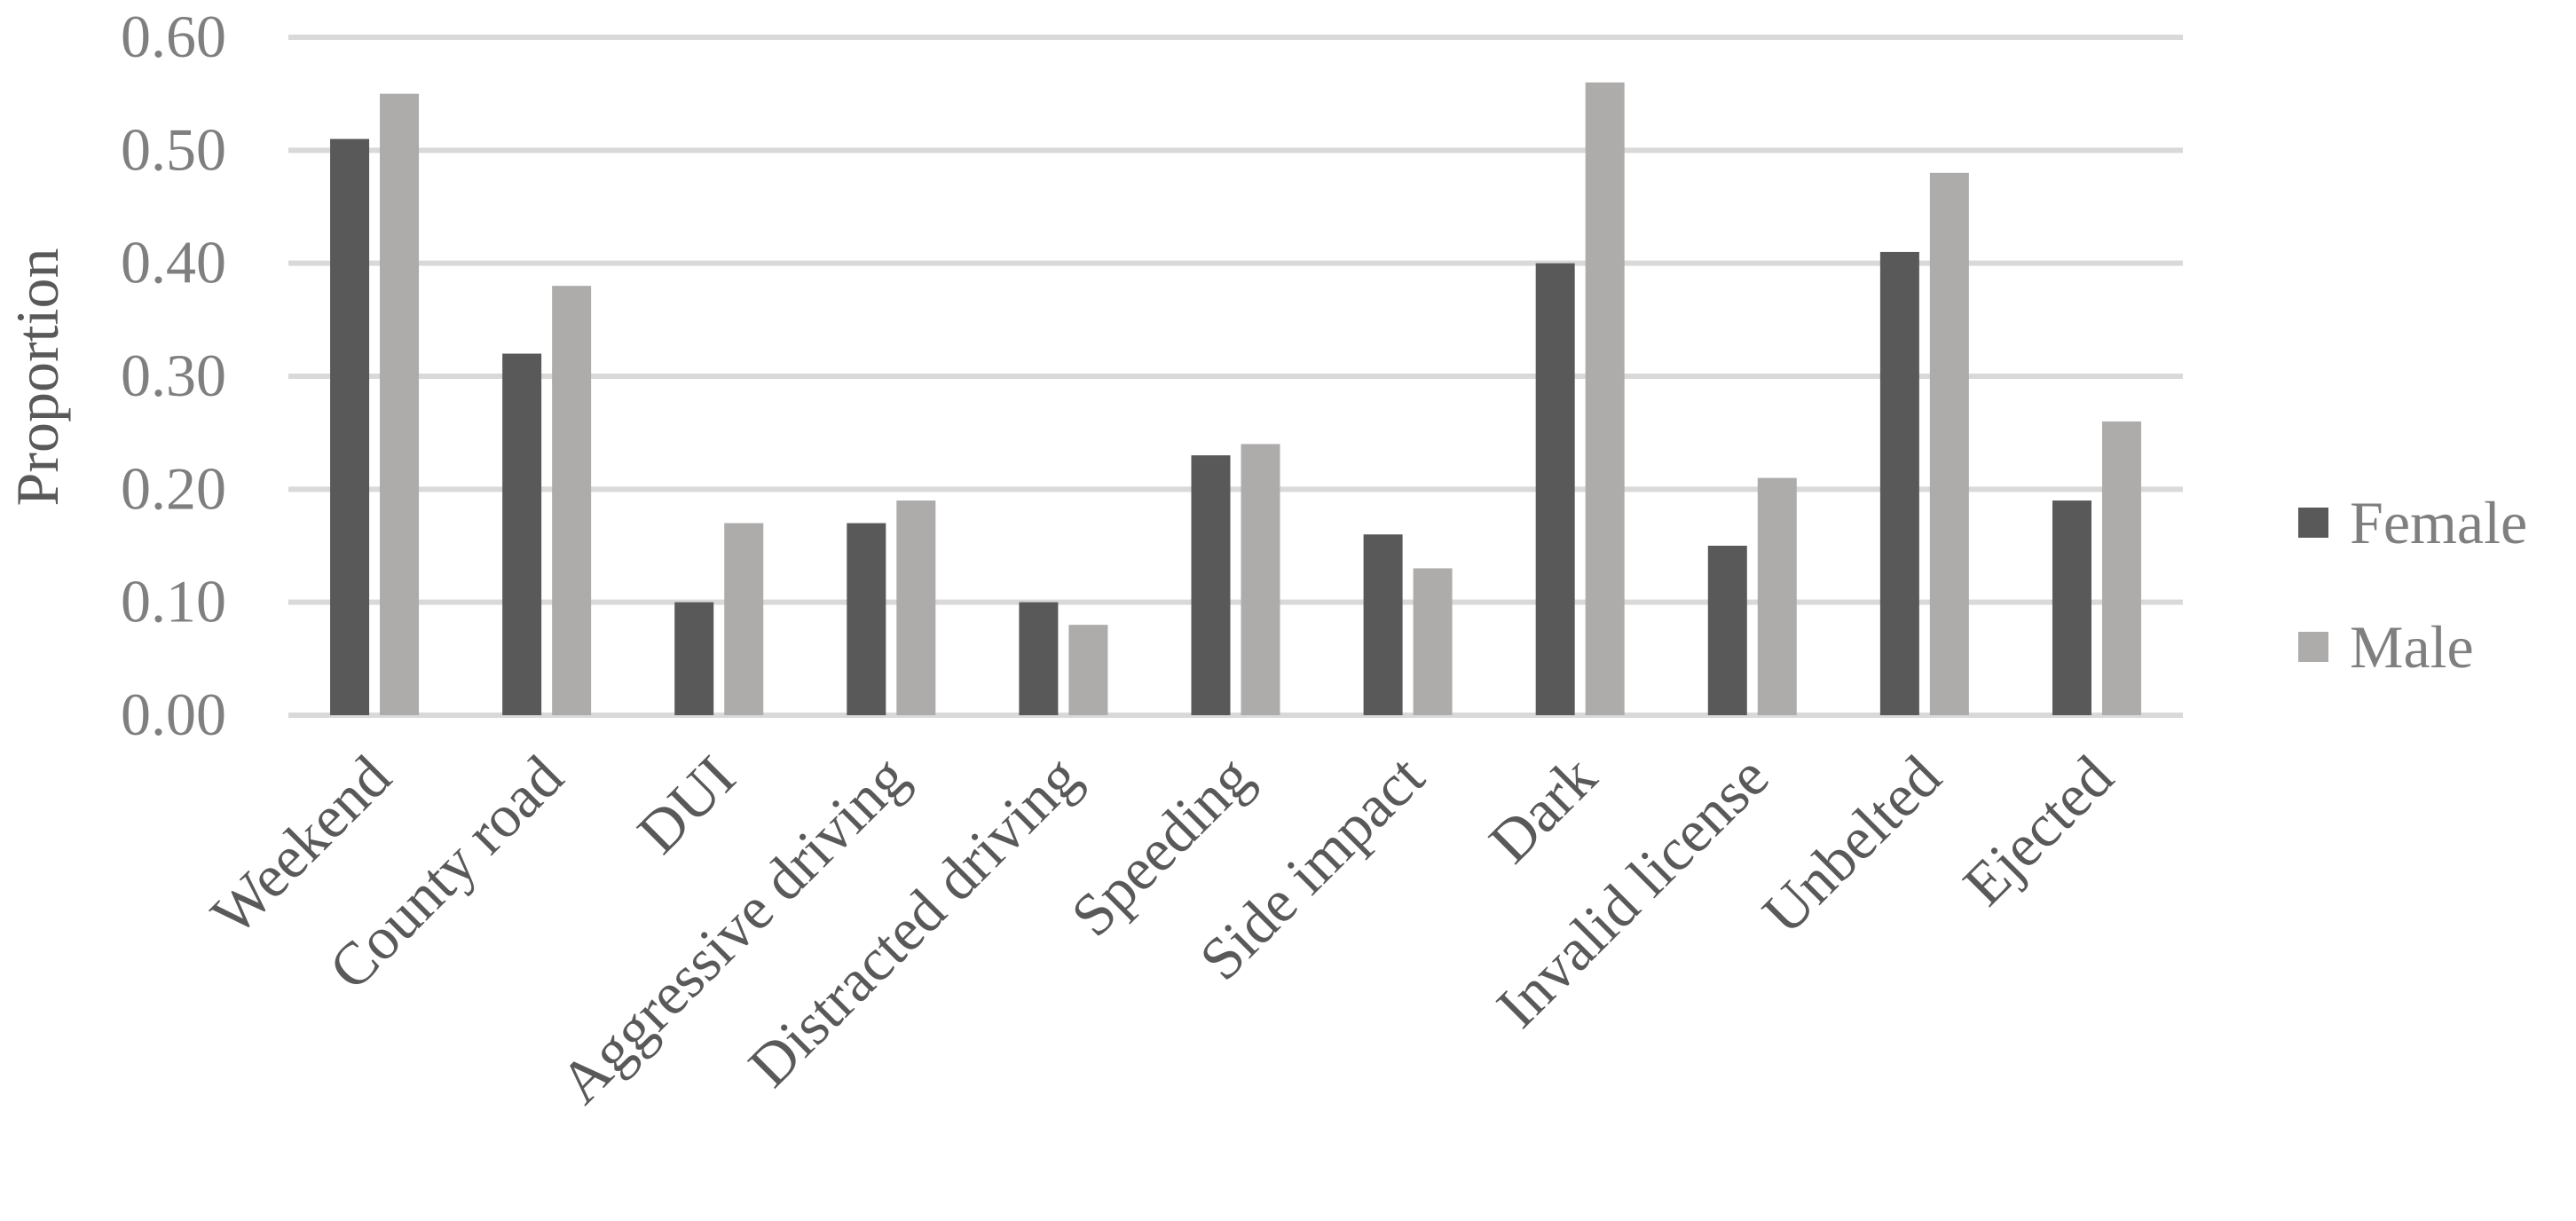  What do you see at coordinates (1949, 444) in the screenshot?
I see `bar-male-unbelted` at bounding box center [1949, 444].